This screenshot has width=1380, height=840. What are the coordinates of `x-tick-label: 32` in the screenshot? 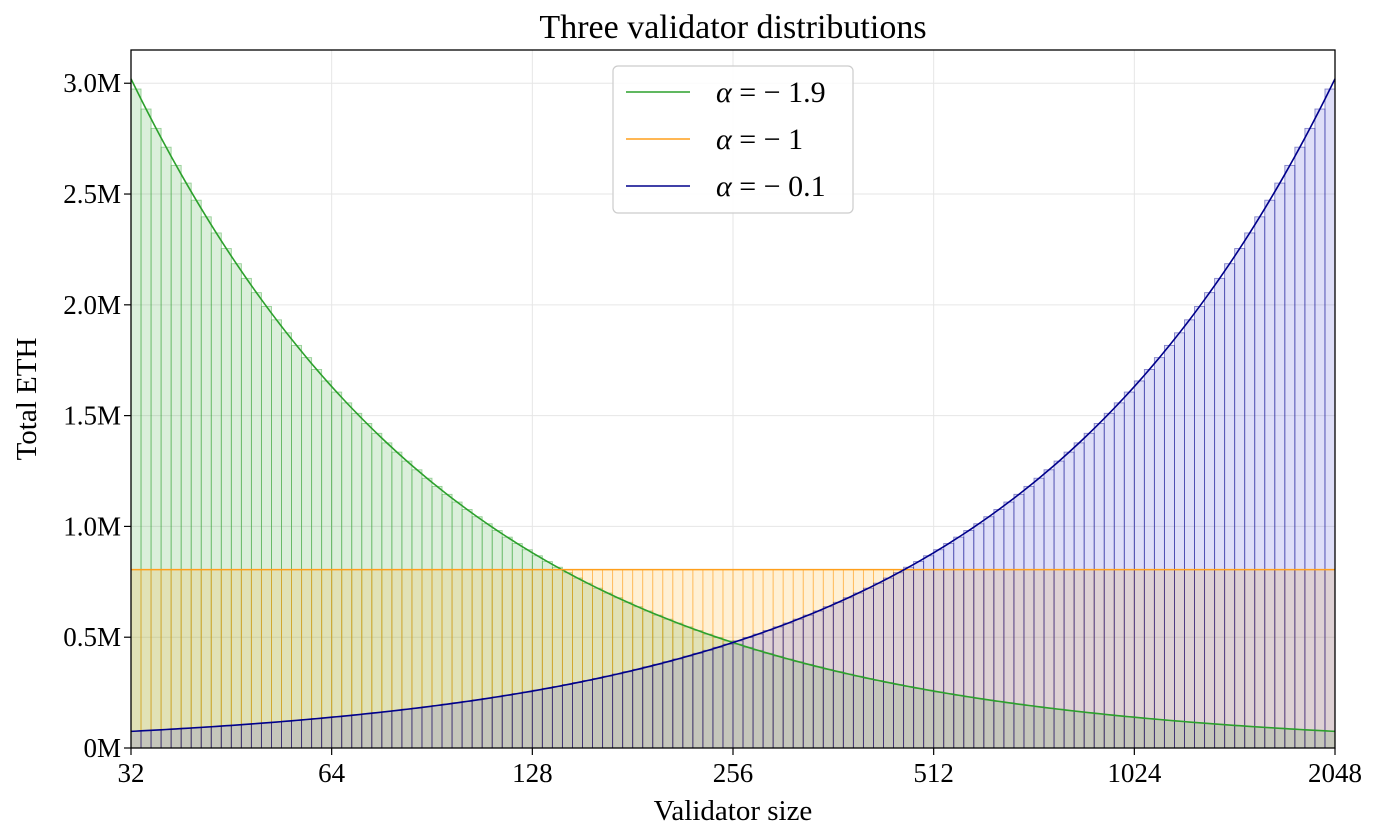 It's located at (131, 773).